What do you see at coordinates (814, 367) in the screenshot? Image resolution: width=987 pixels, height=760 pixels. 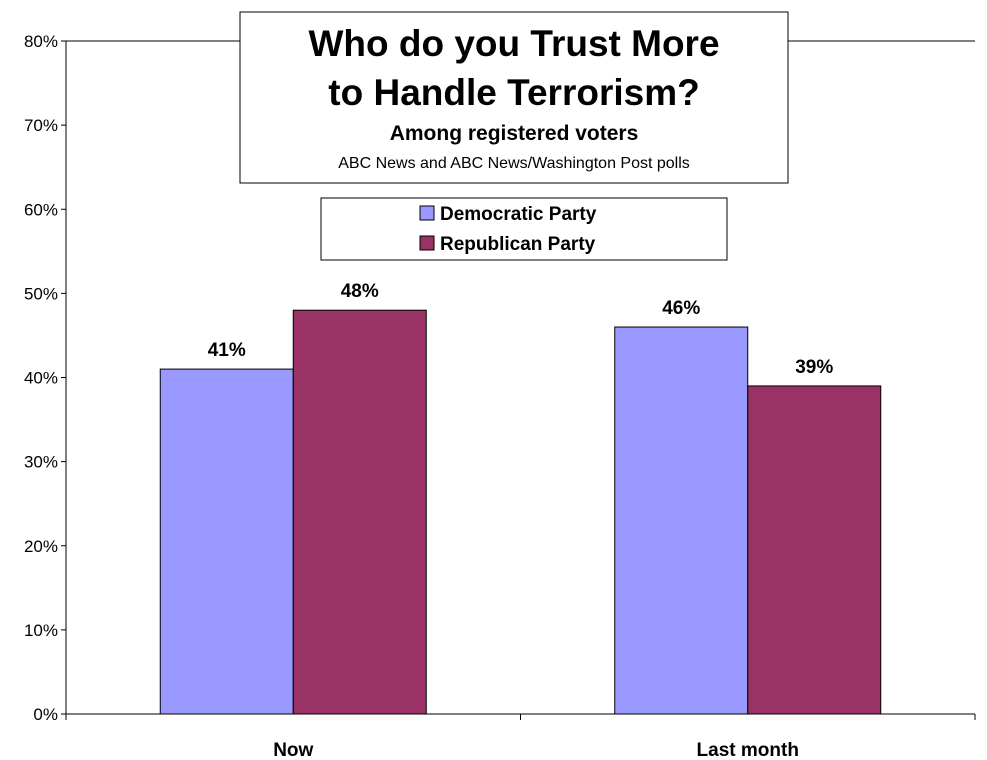 I see `data-label: 39%` at bounding box center [814, 367].